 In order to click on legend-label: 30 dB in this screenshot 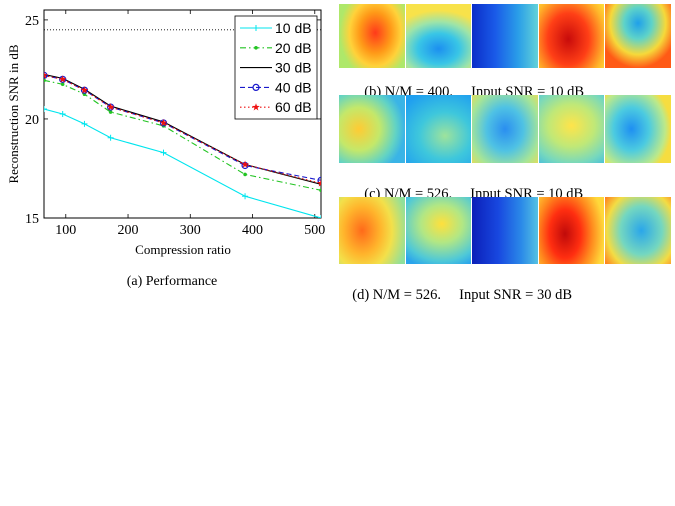, I will do `click(293, 68)`.